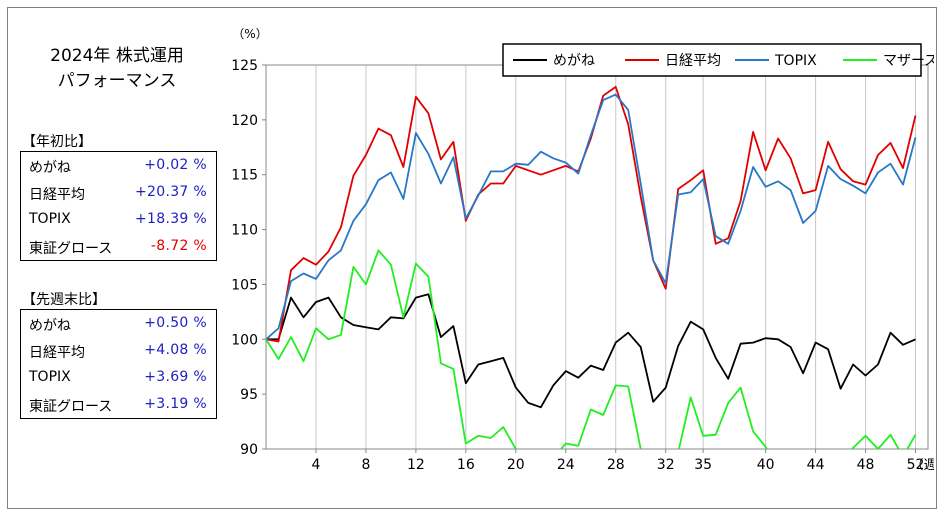 The image size is (944, 518). Describe the element at coordinates (244, 121) in the screenshot. I see `y-tick-label: 120` at that location.